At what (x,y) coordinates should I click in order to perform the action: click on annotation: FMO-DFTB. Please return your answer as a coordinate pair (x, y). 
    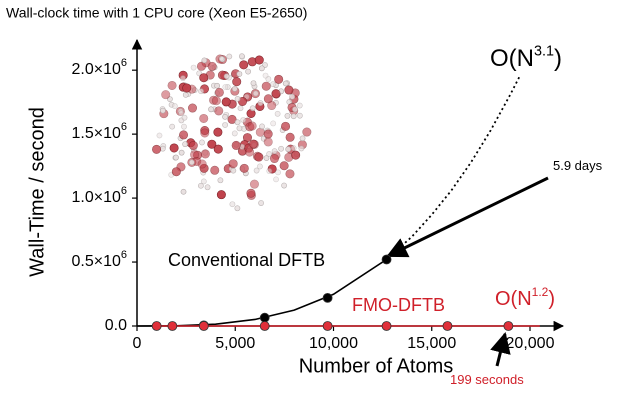
    Looking at the image, I should click on (398, 305).